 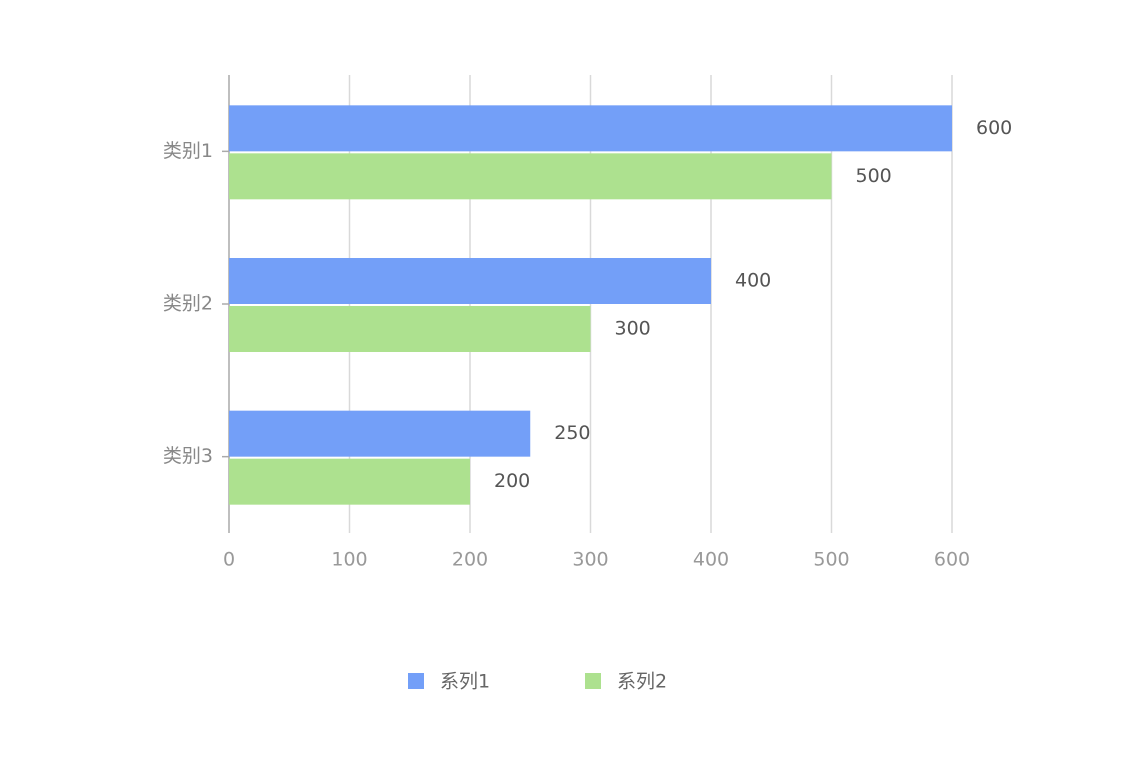 What do you see at coordinates (229, 560) in the screenshot?
I see `x-tick-label: 0` at bounding box center [229, 560].